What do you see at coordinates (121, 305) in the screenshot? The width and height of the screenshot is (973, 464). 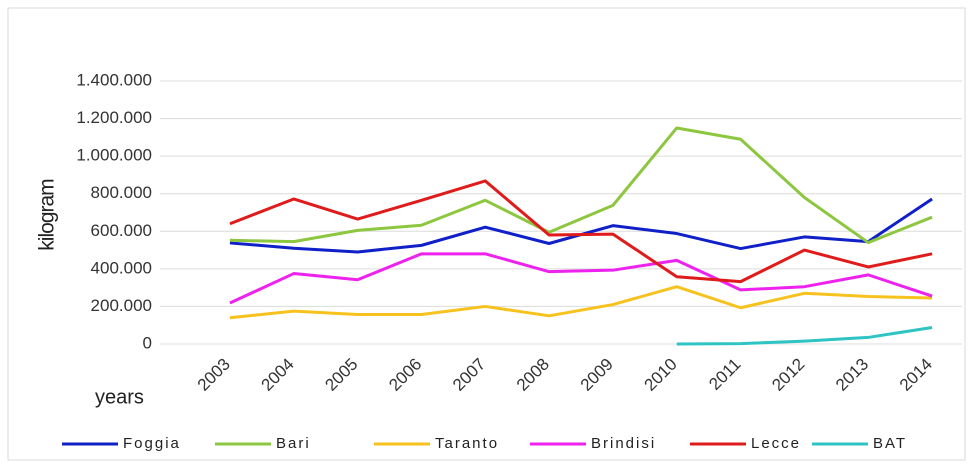 I see `y-tick-label: 200.000` at bounding box center [121, 305].